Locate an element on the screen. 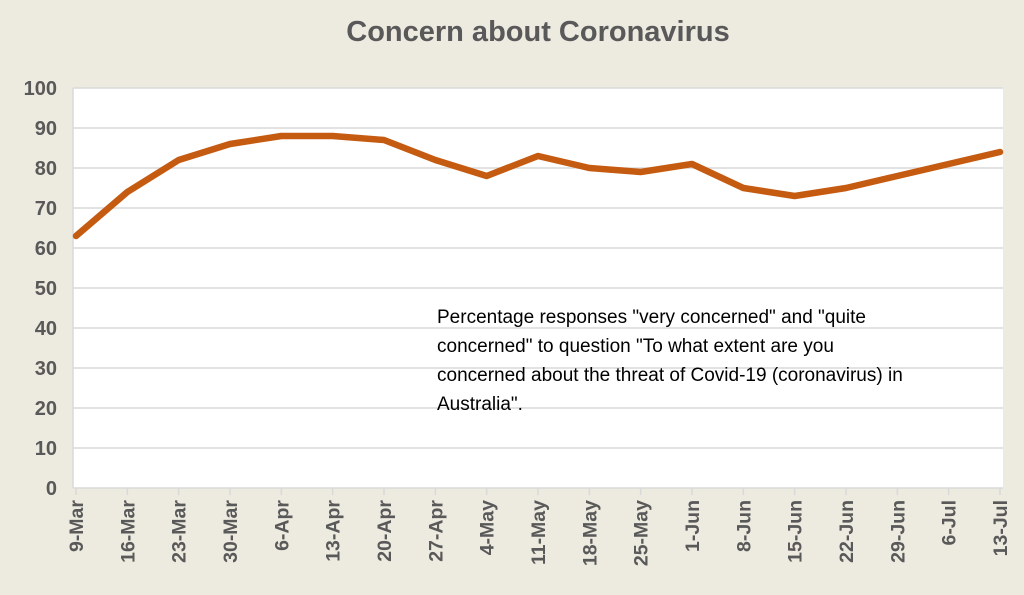 The height and width of the screenshot is (595, 1024). y-axis-label: 10 is located at coordinates (46, 449).